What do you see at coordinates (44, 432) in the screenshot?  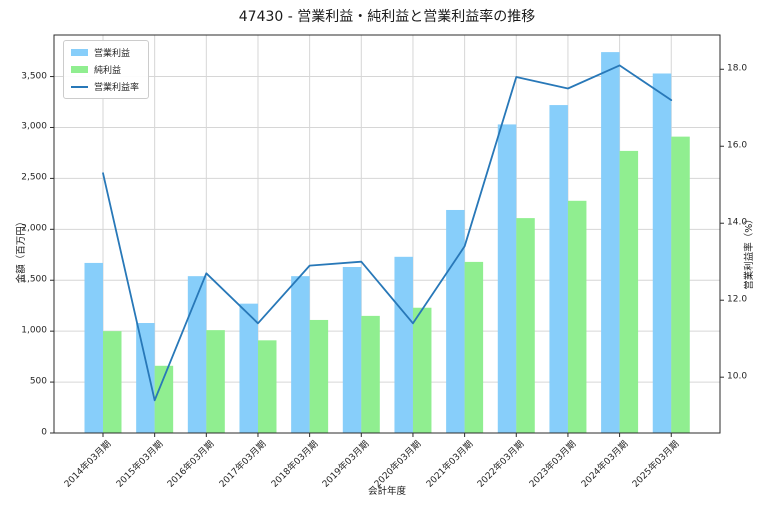 I see `y-tick-label-left: 0` at bounding box center [44, 432].